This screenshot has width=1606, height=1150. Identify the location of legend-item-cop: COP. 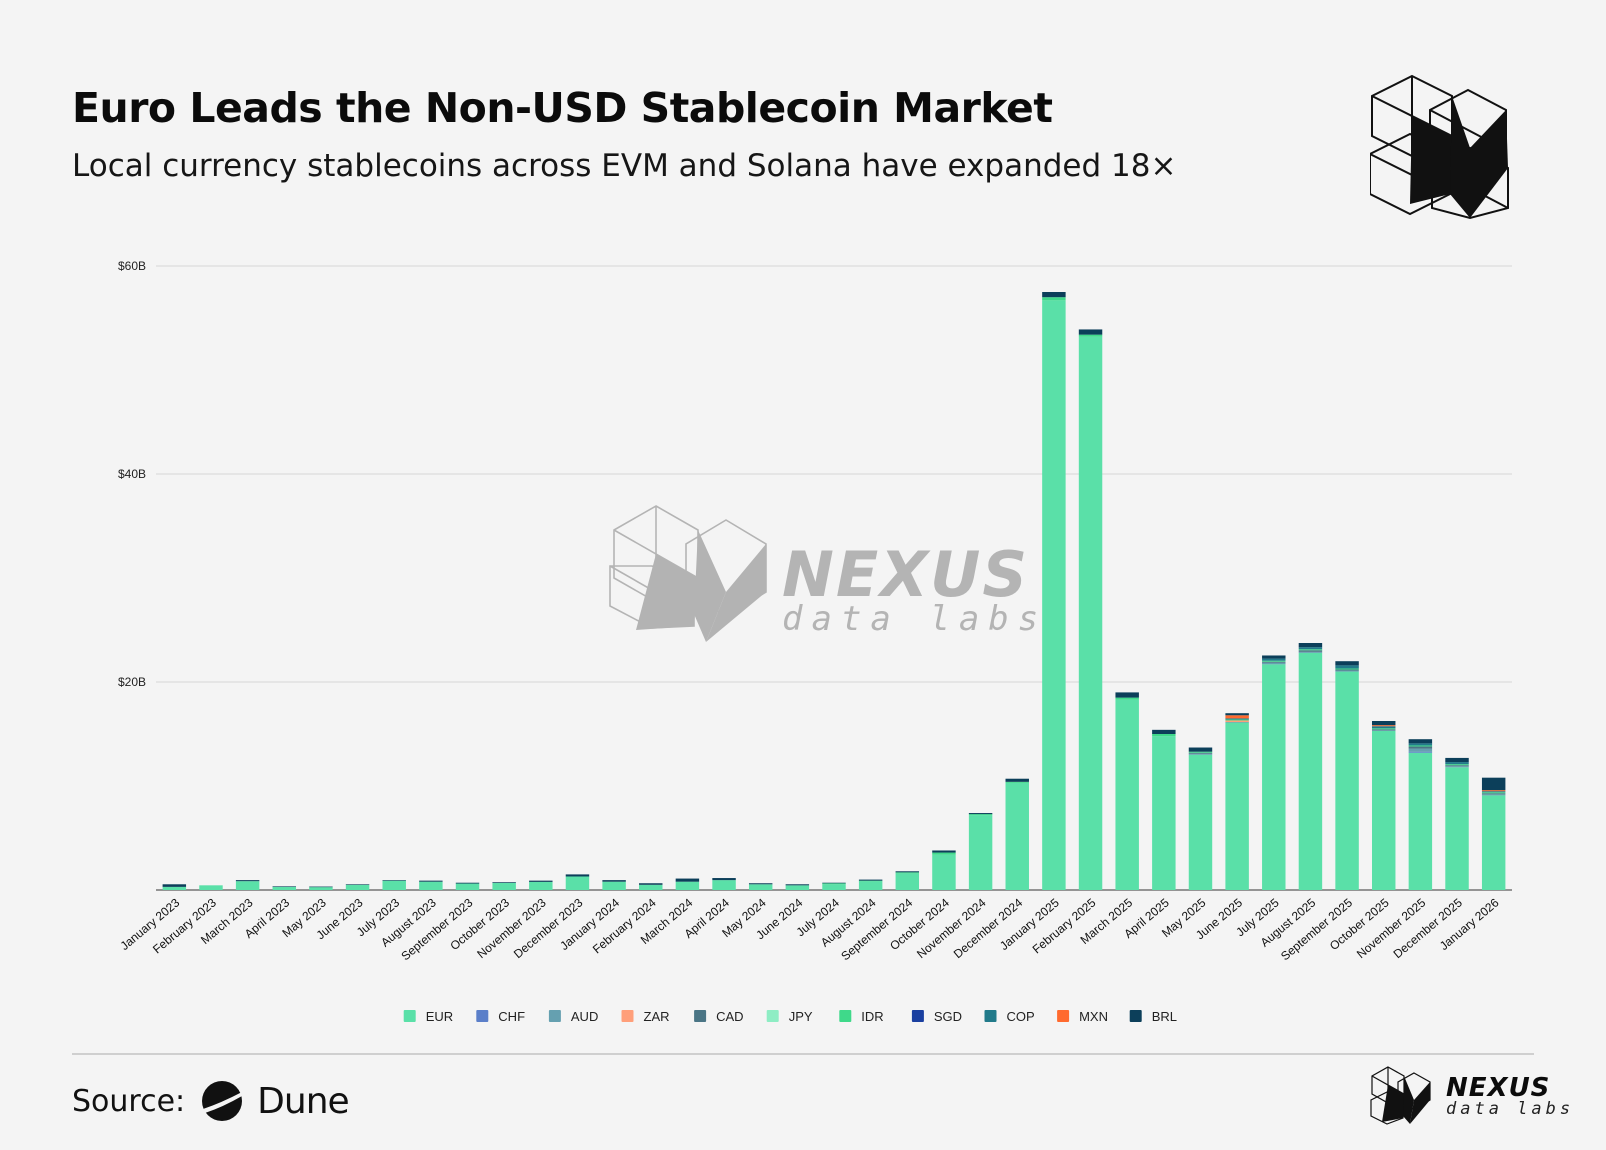
(1009, 1016).